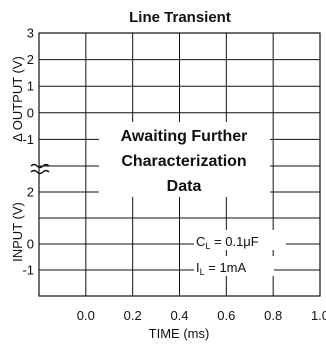  I want to click on x-axis-label: TIME (ms), so click(179, 333).